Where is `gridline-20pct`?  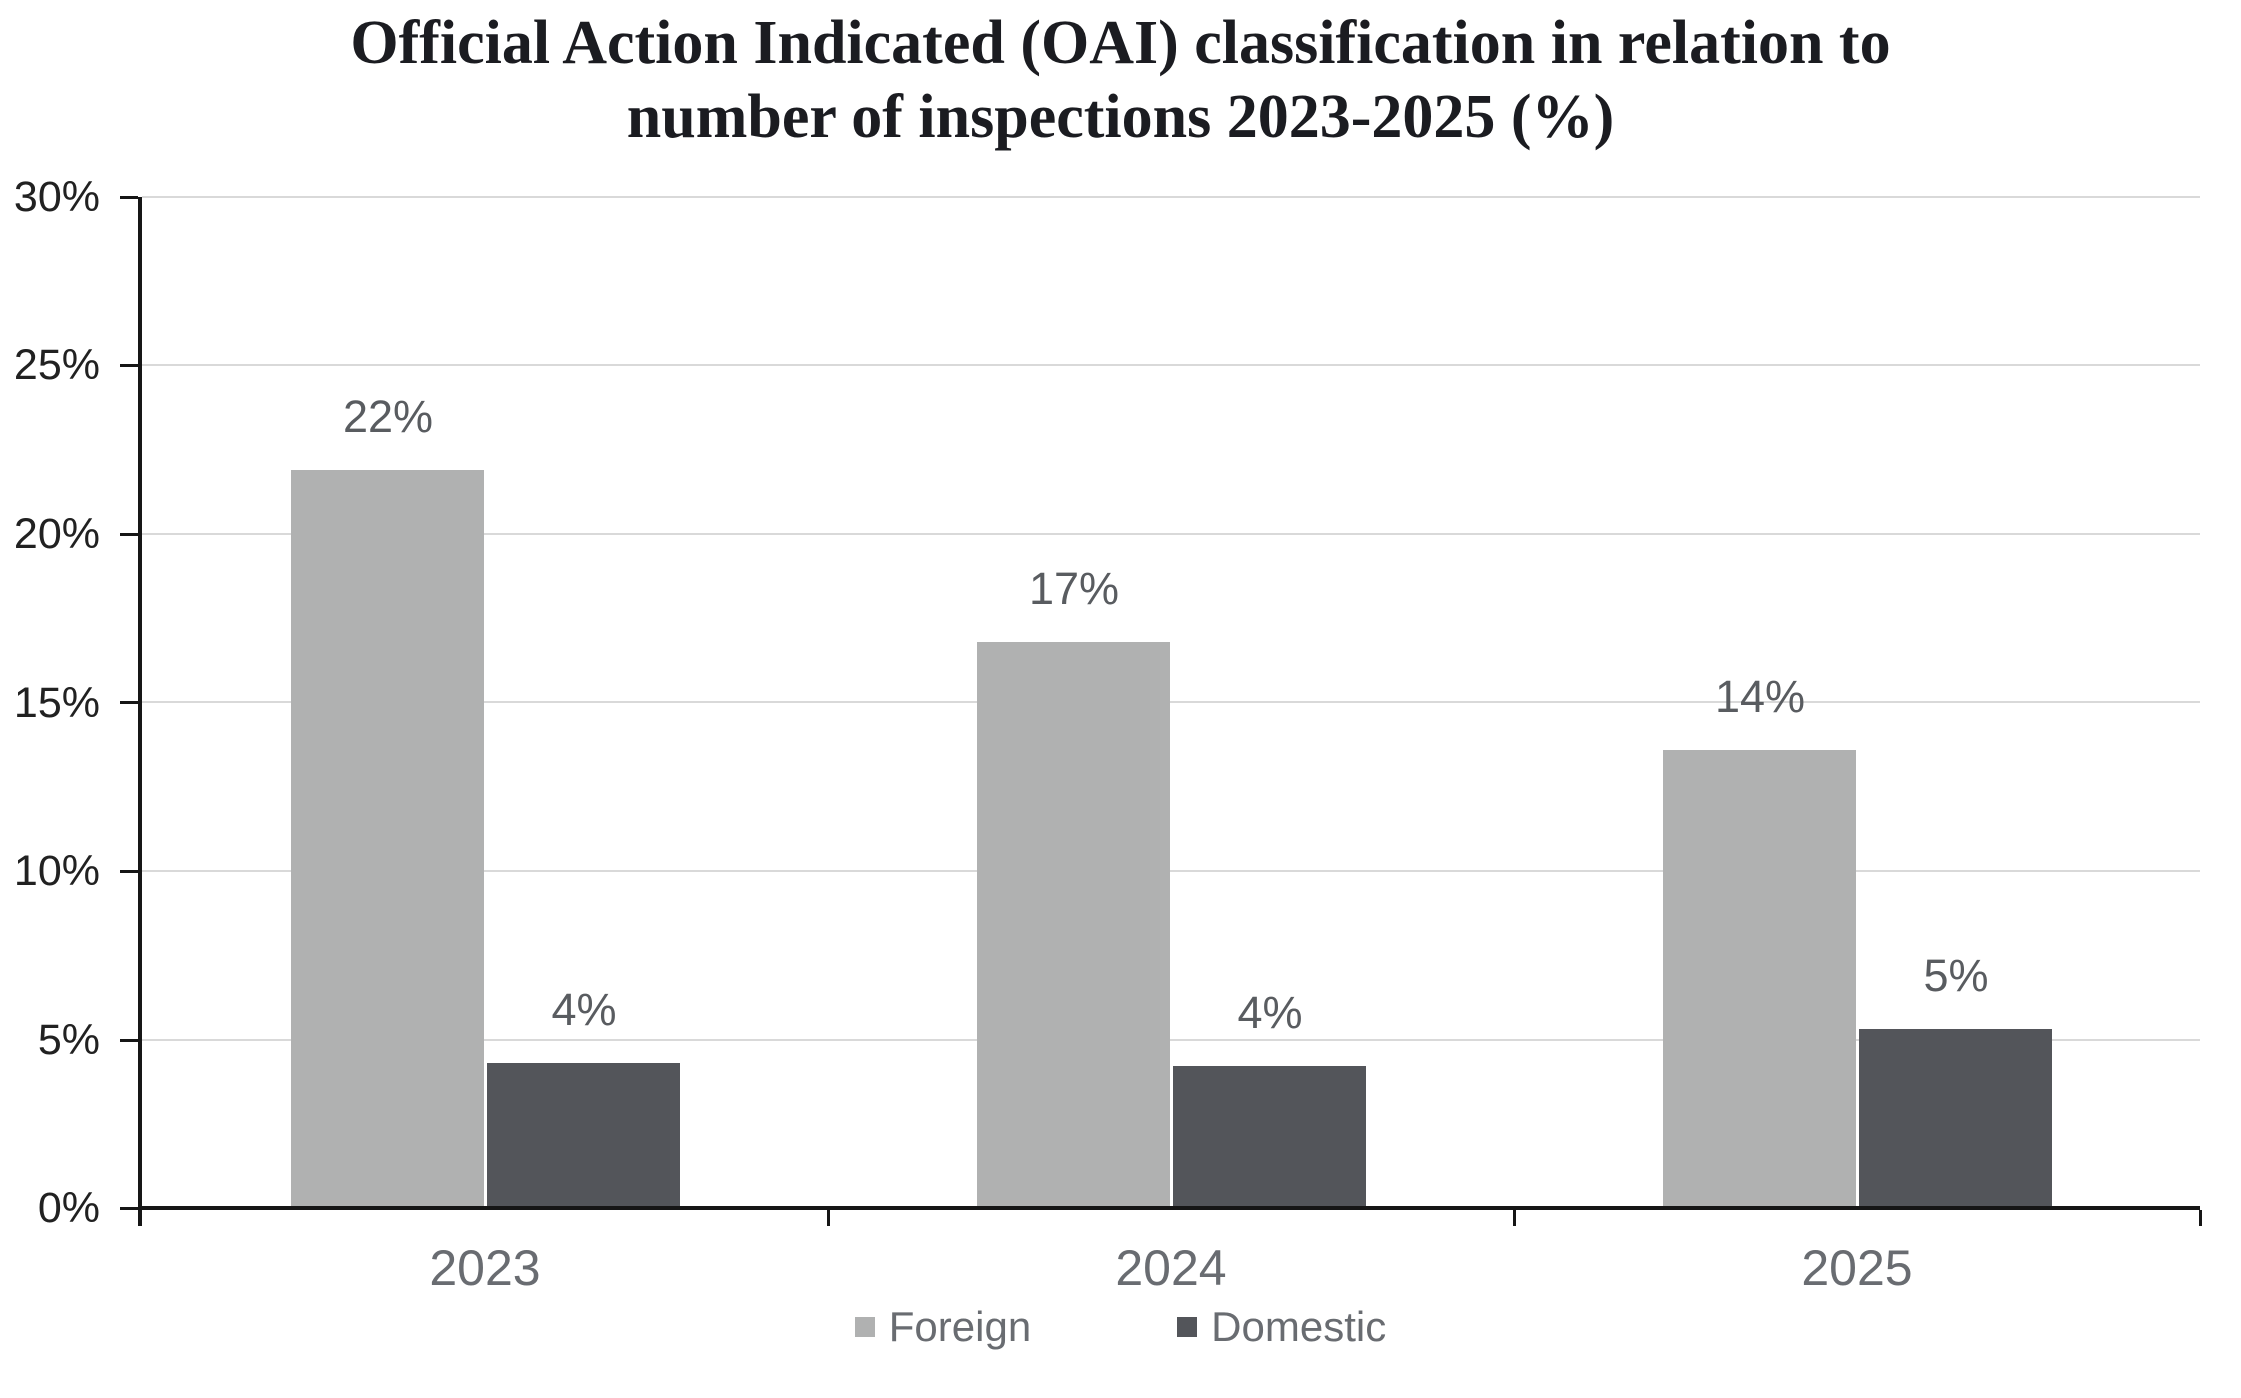
gridline-20pct is located at coordinates (1171, 534).